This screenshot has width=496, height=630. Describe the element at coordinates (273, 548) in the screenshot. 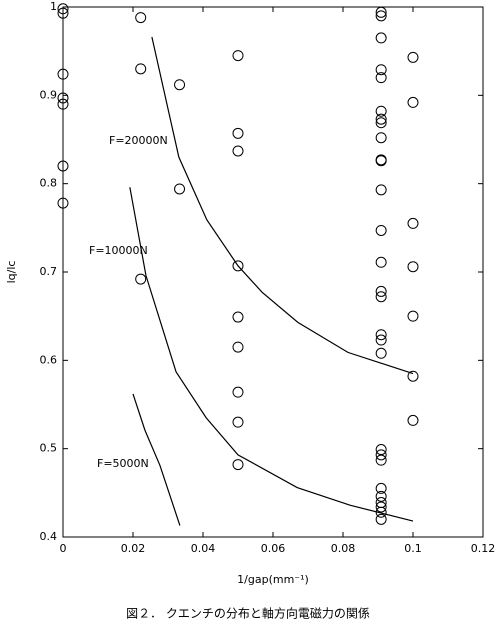

I see `x-tick-label: 0.06` at that location.